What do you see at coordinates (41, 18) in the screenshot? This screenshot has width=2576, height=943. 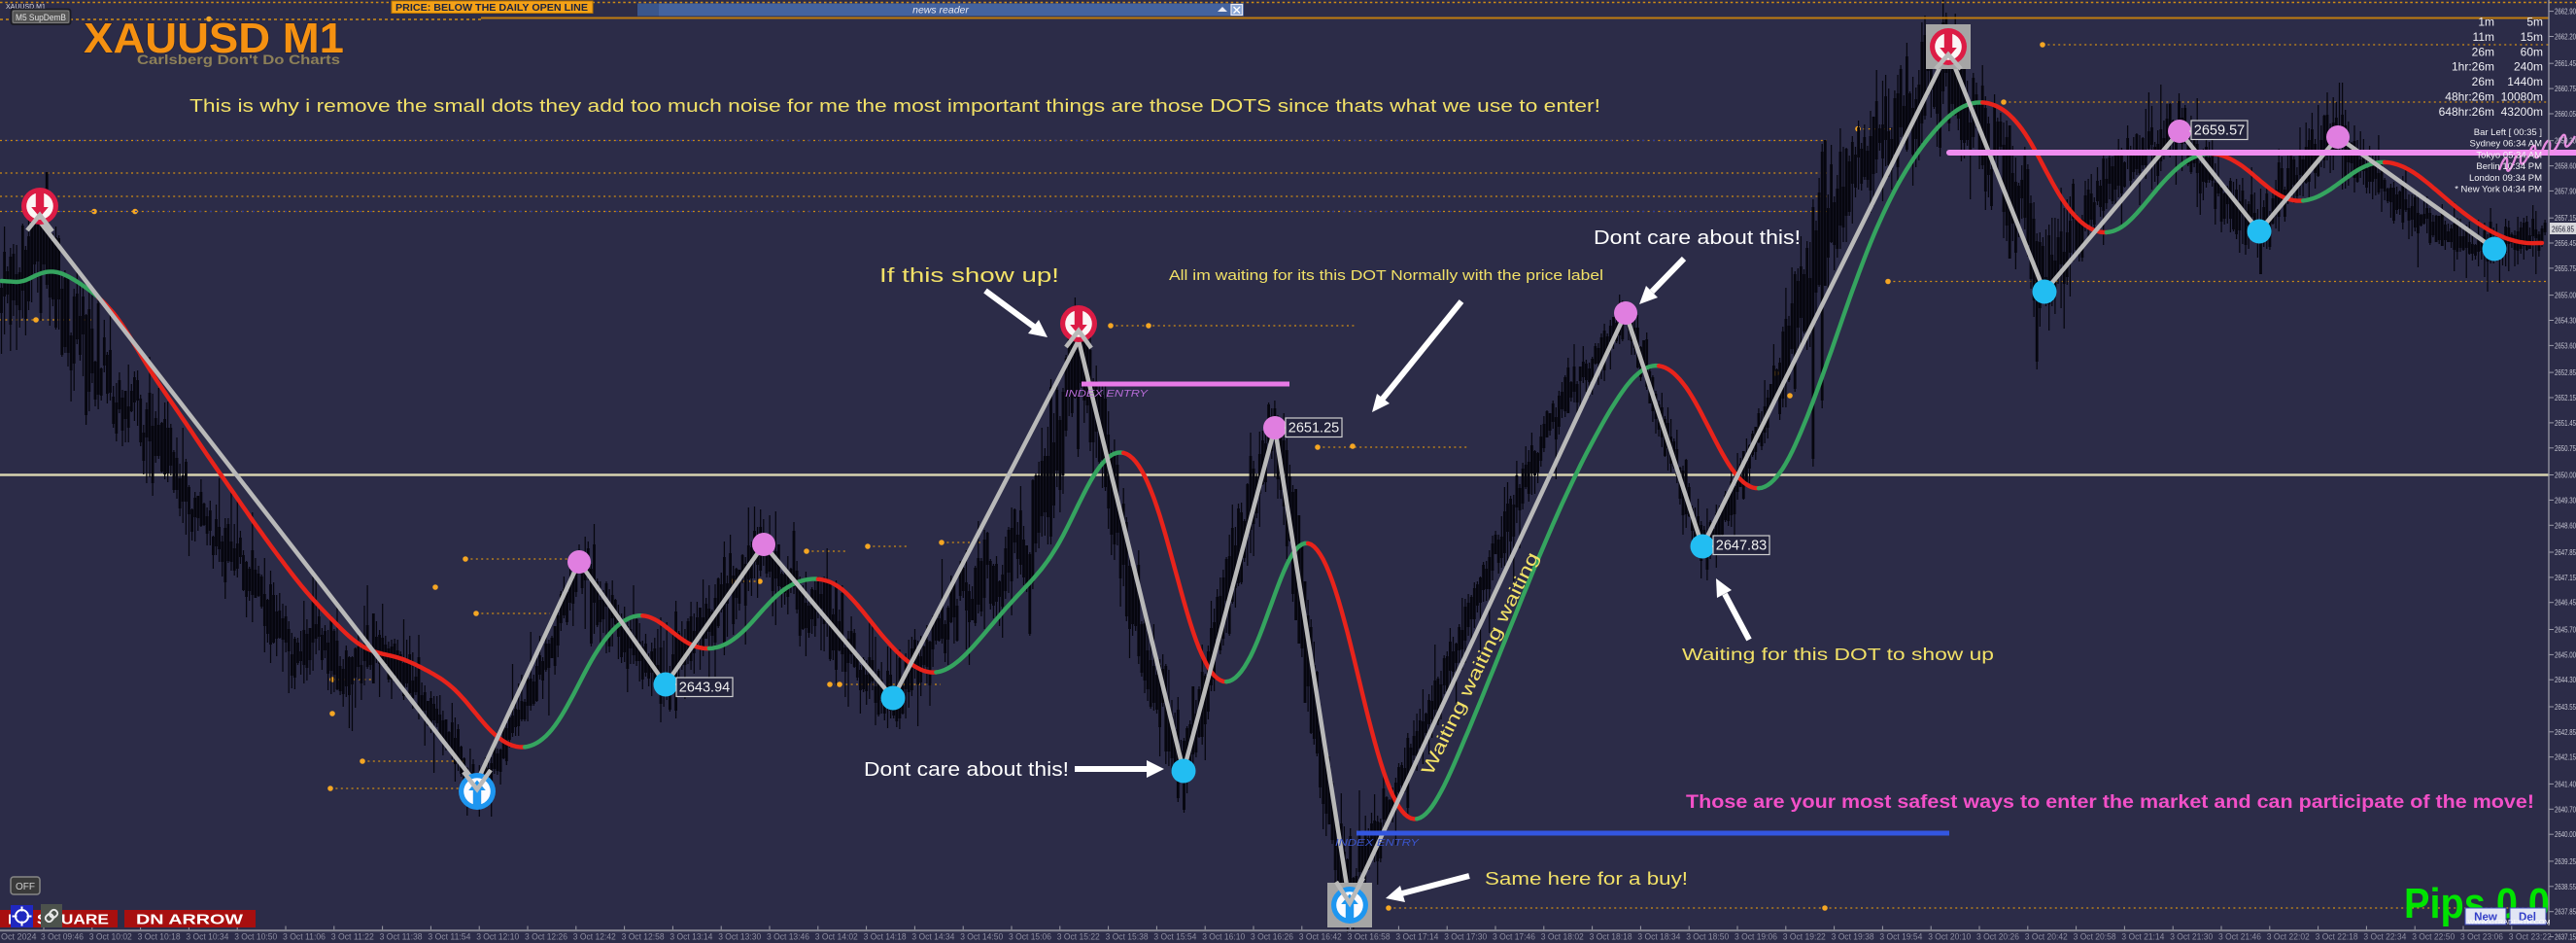 I see `svg-text: M5 SupDemB` at bounding box center [41, 18].